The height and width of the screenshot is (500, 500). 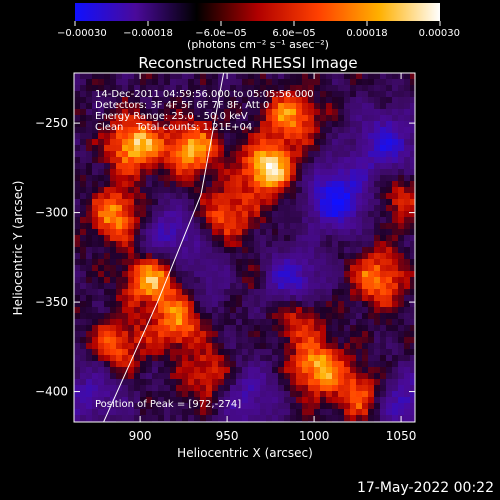 I want to click on colorbar-tick-label: 0.00030, so click(x=439, y=33).